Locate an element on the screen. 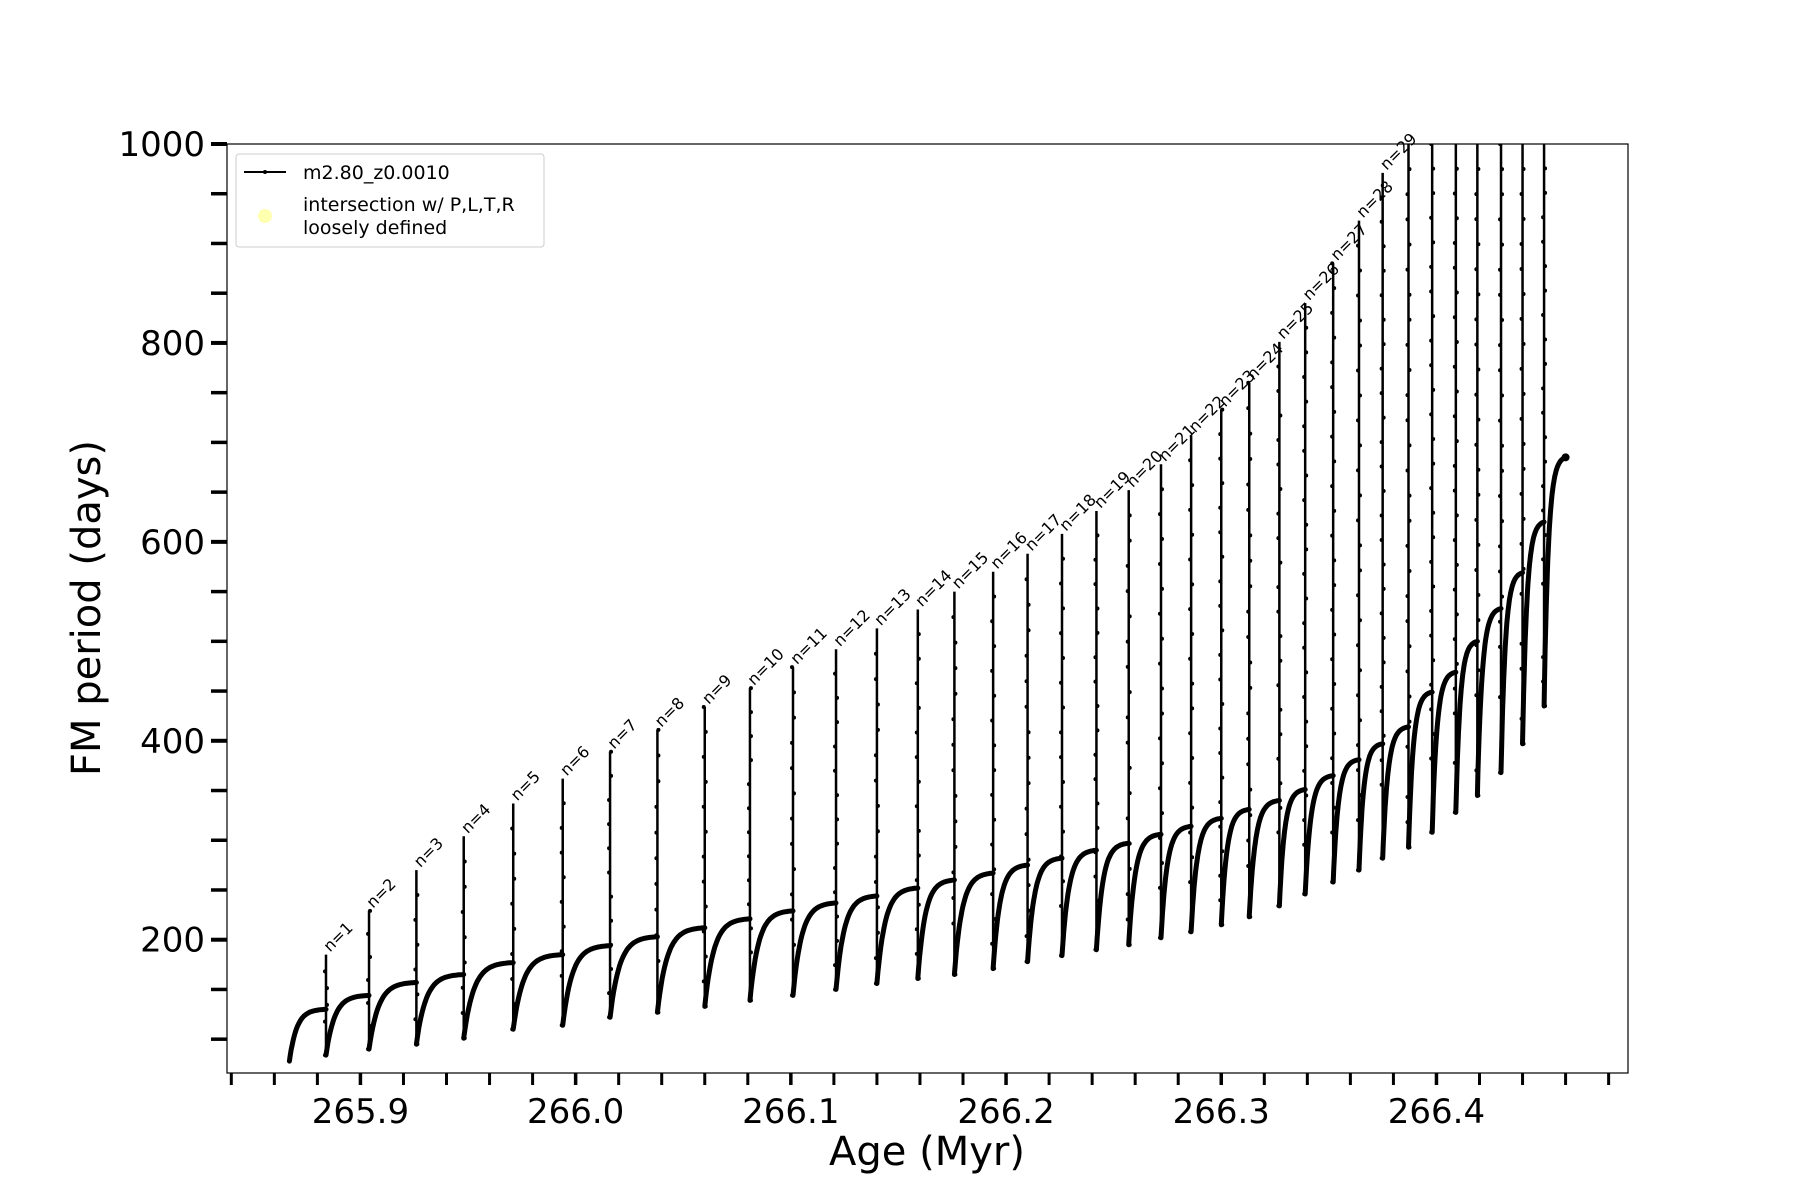 This screenshot has height=1200, width=1800. x-tick-label: 266.2 is located at coordinates (1005, 1112).